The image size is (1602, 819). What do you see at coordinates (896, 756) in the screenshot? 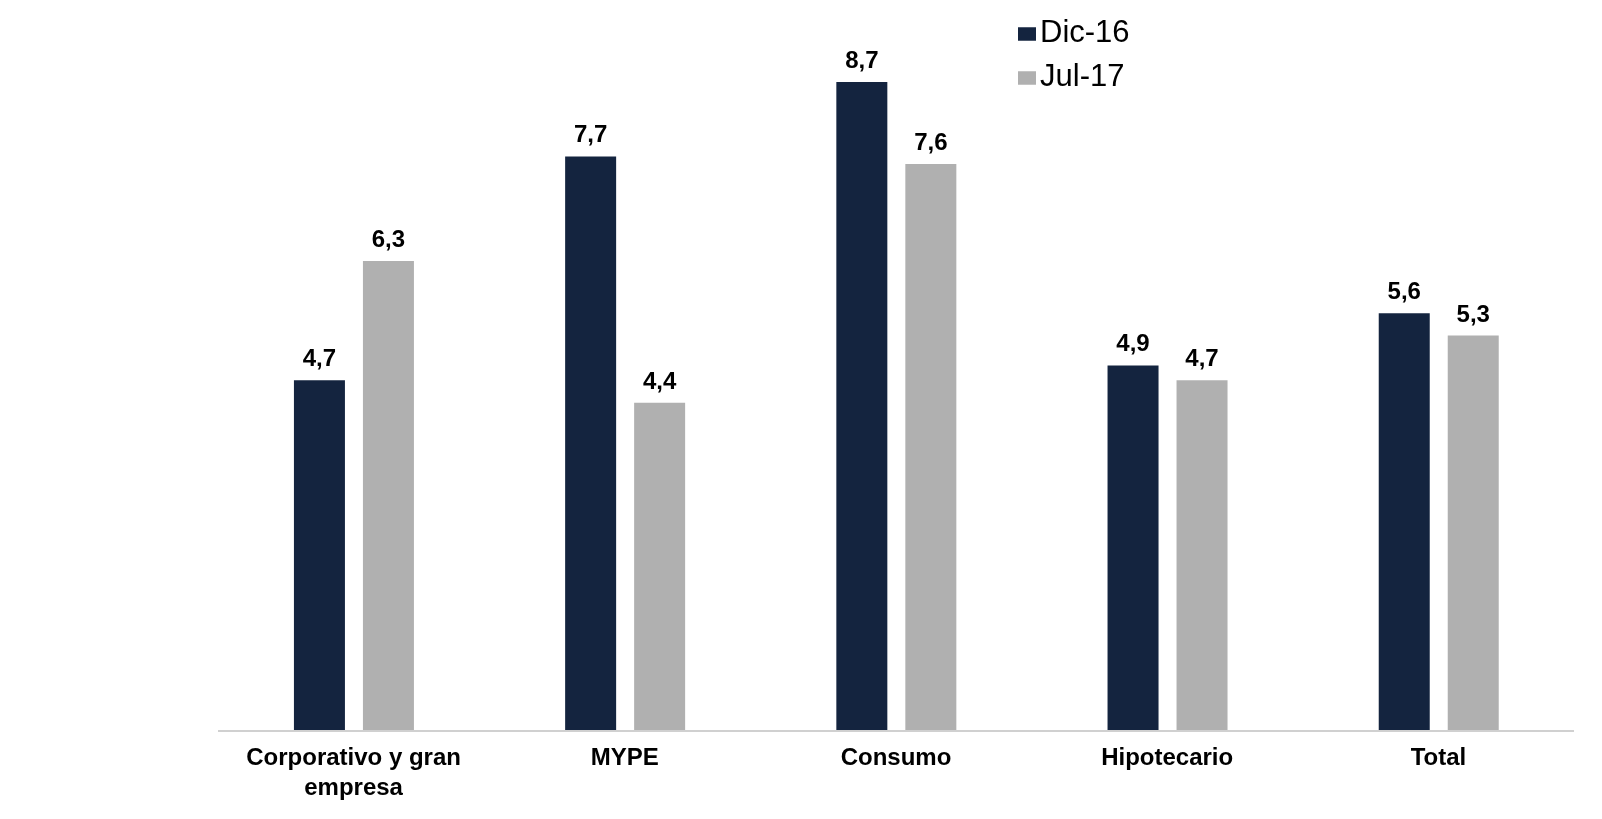
I see `x-tick-label: Consumo` at bounding box center [896, 756].